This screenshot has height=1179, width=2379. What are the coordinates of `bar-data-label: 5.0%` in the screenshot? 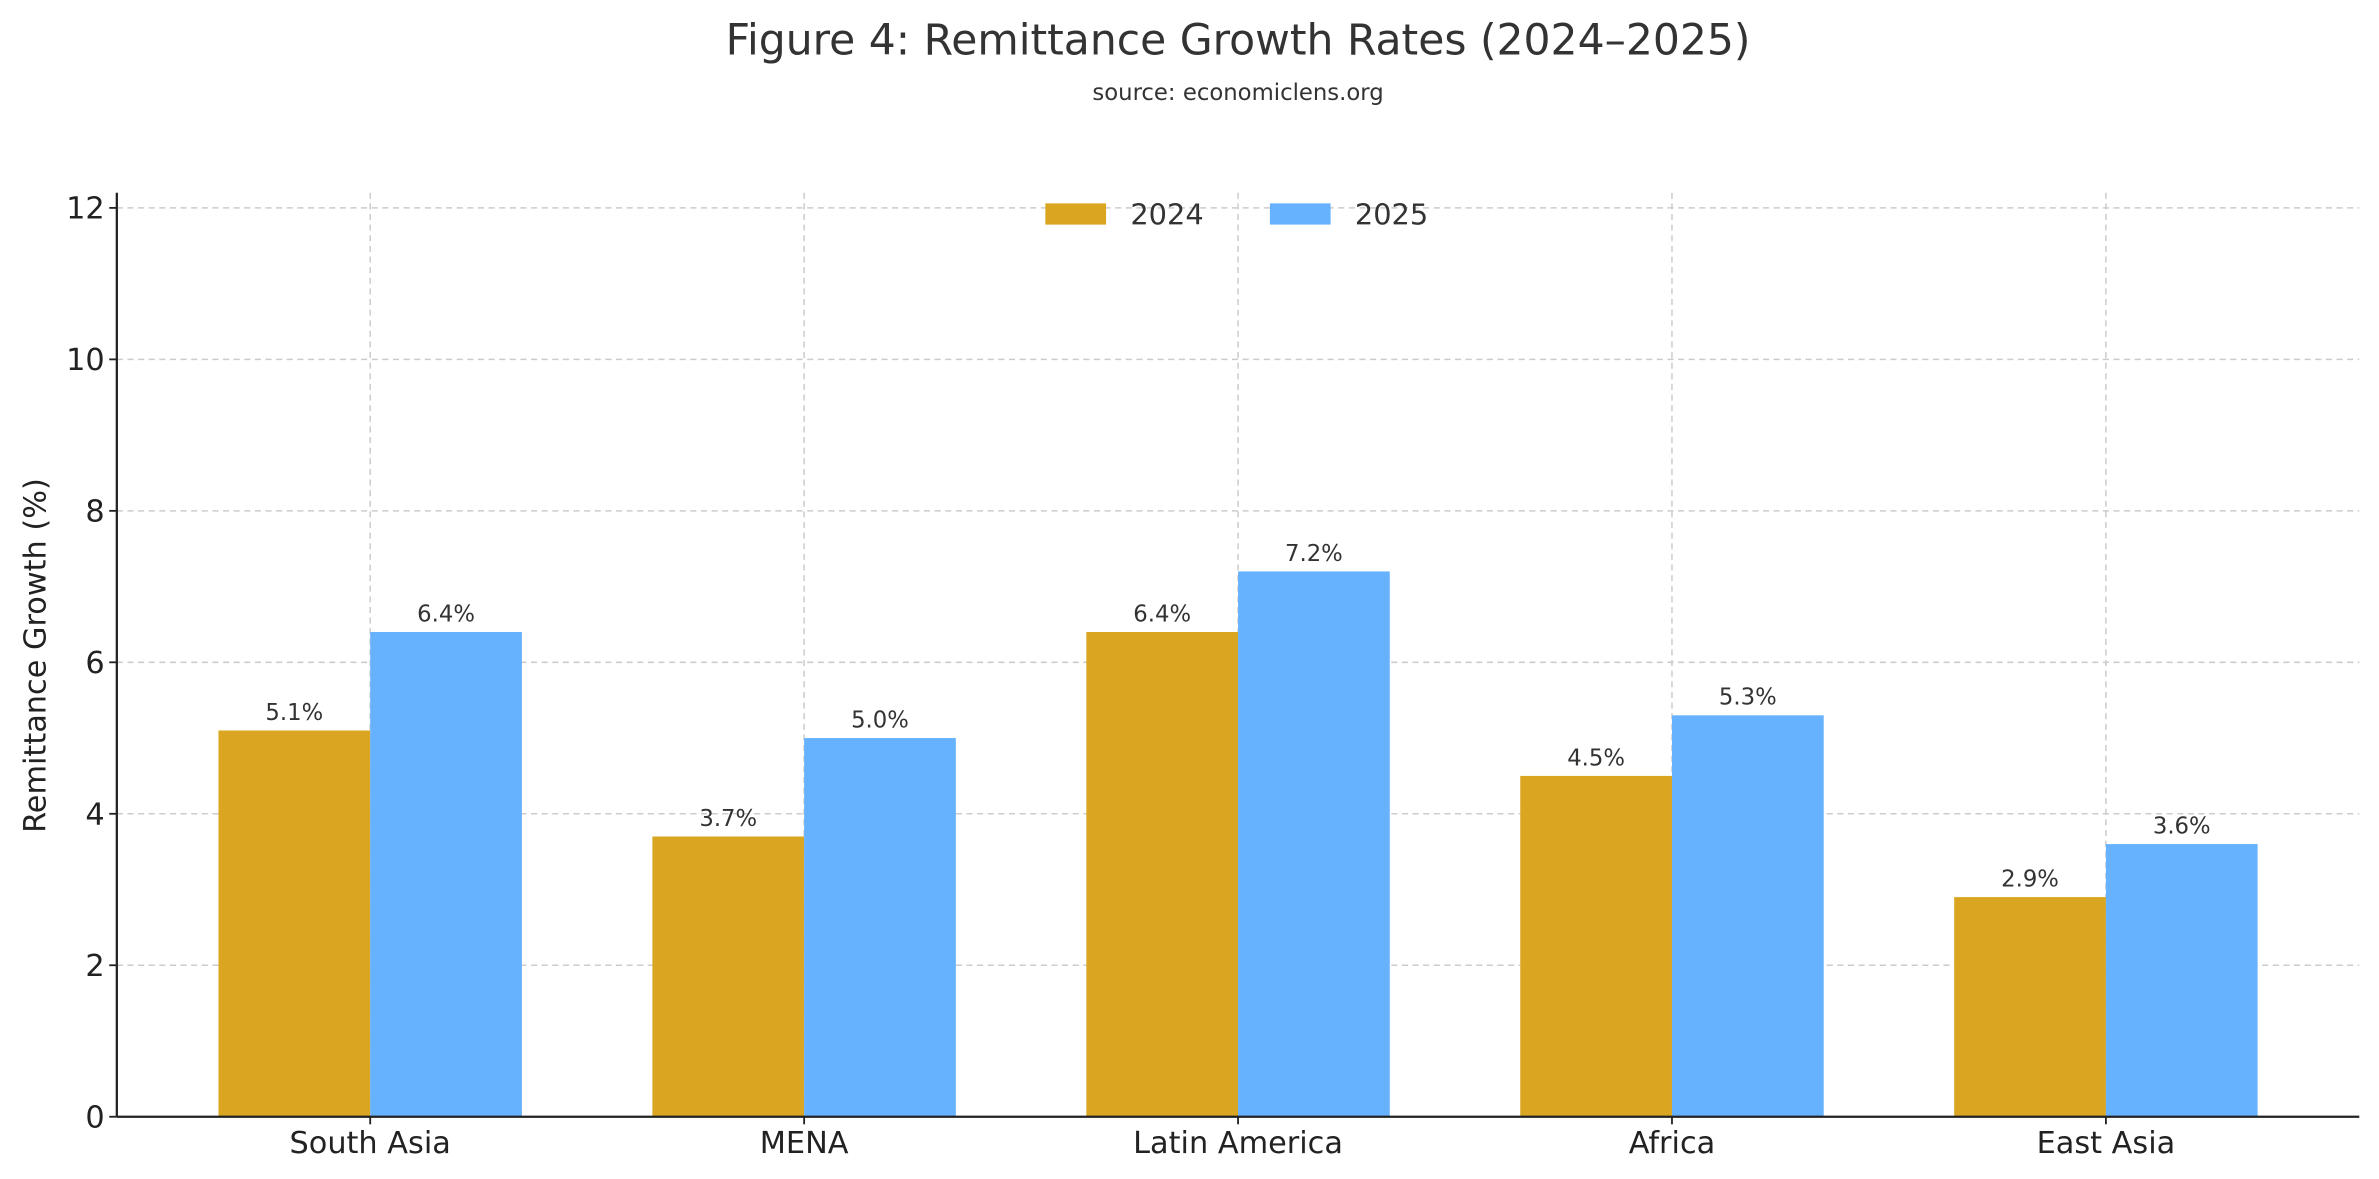 It's located at (880, 720).